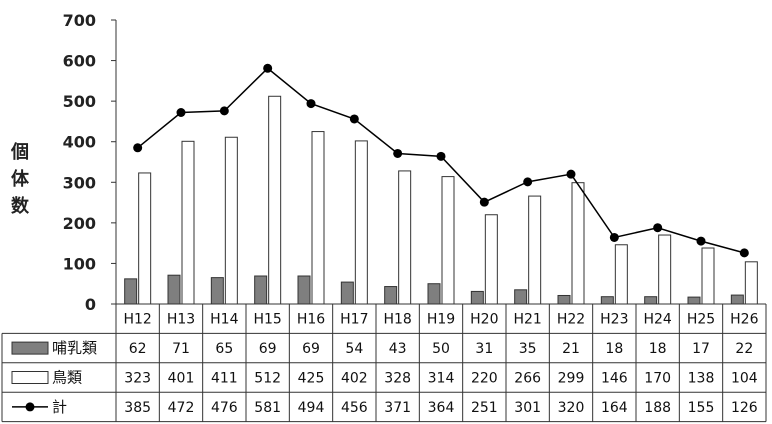 The height and width of the screenshot is (424, 772). I want to click on data-label: 22, so click(744, 349).